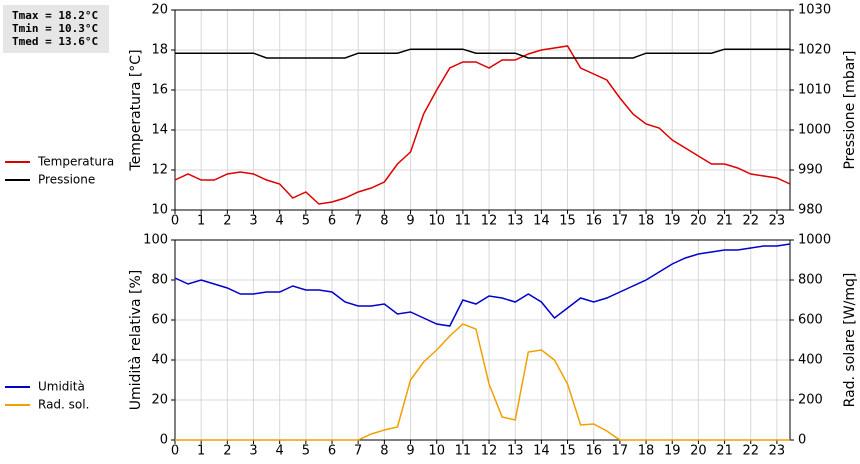 The image size is (860, 464). I want to click on y2-axis-label: Rad. solare [W/mq], so click(850, 340).